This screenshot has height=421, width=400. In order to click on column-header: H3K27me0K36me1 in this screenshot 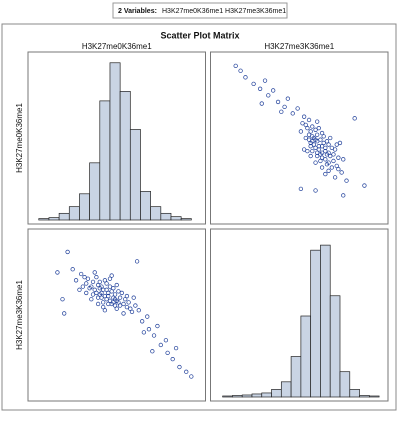, I will do `click(117, 46)`.